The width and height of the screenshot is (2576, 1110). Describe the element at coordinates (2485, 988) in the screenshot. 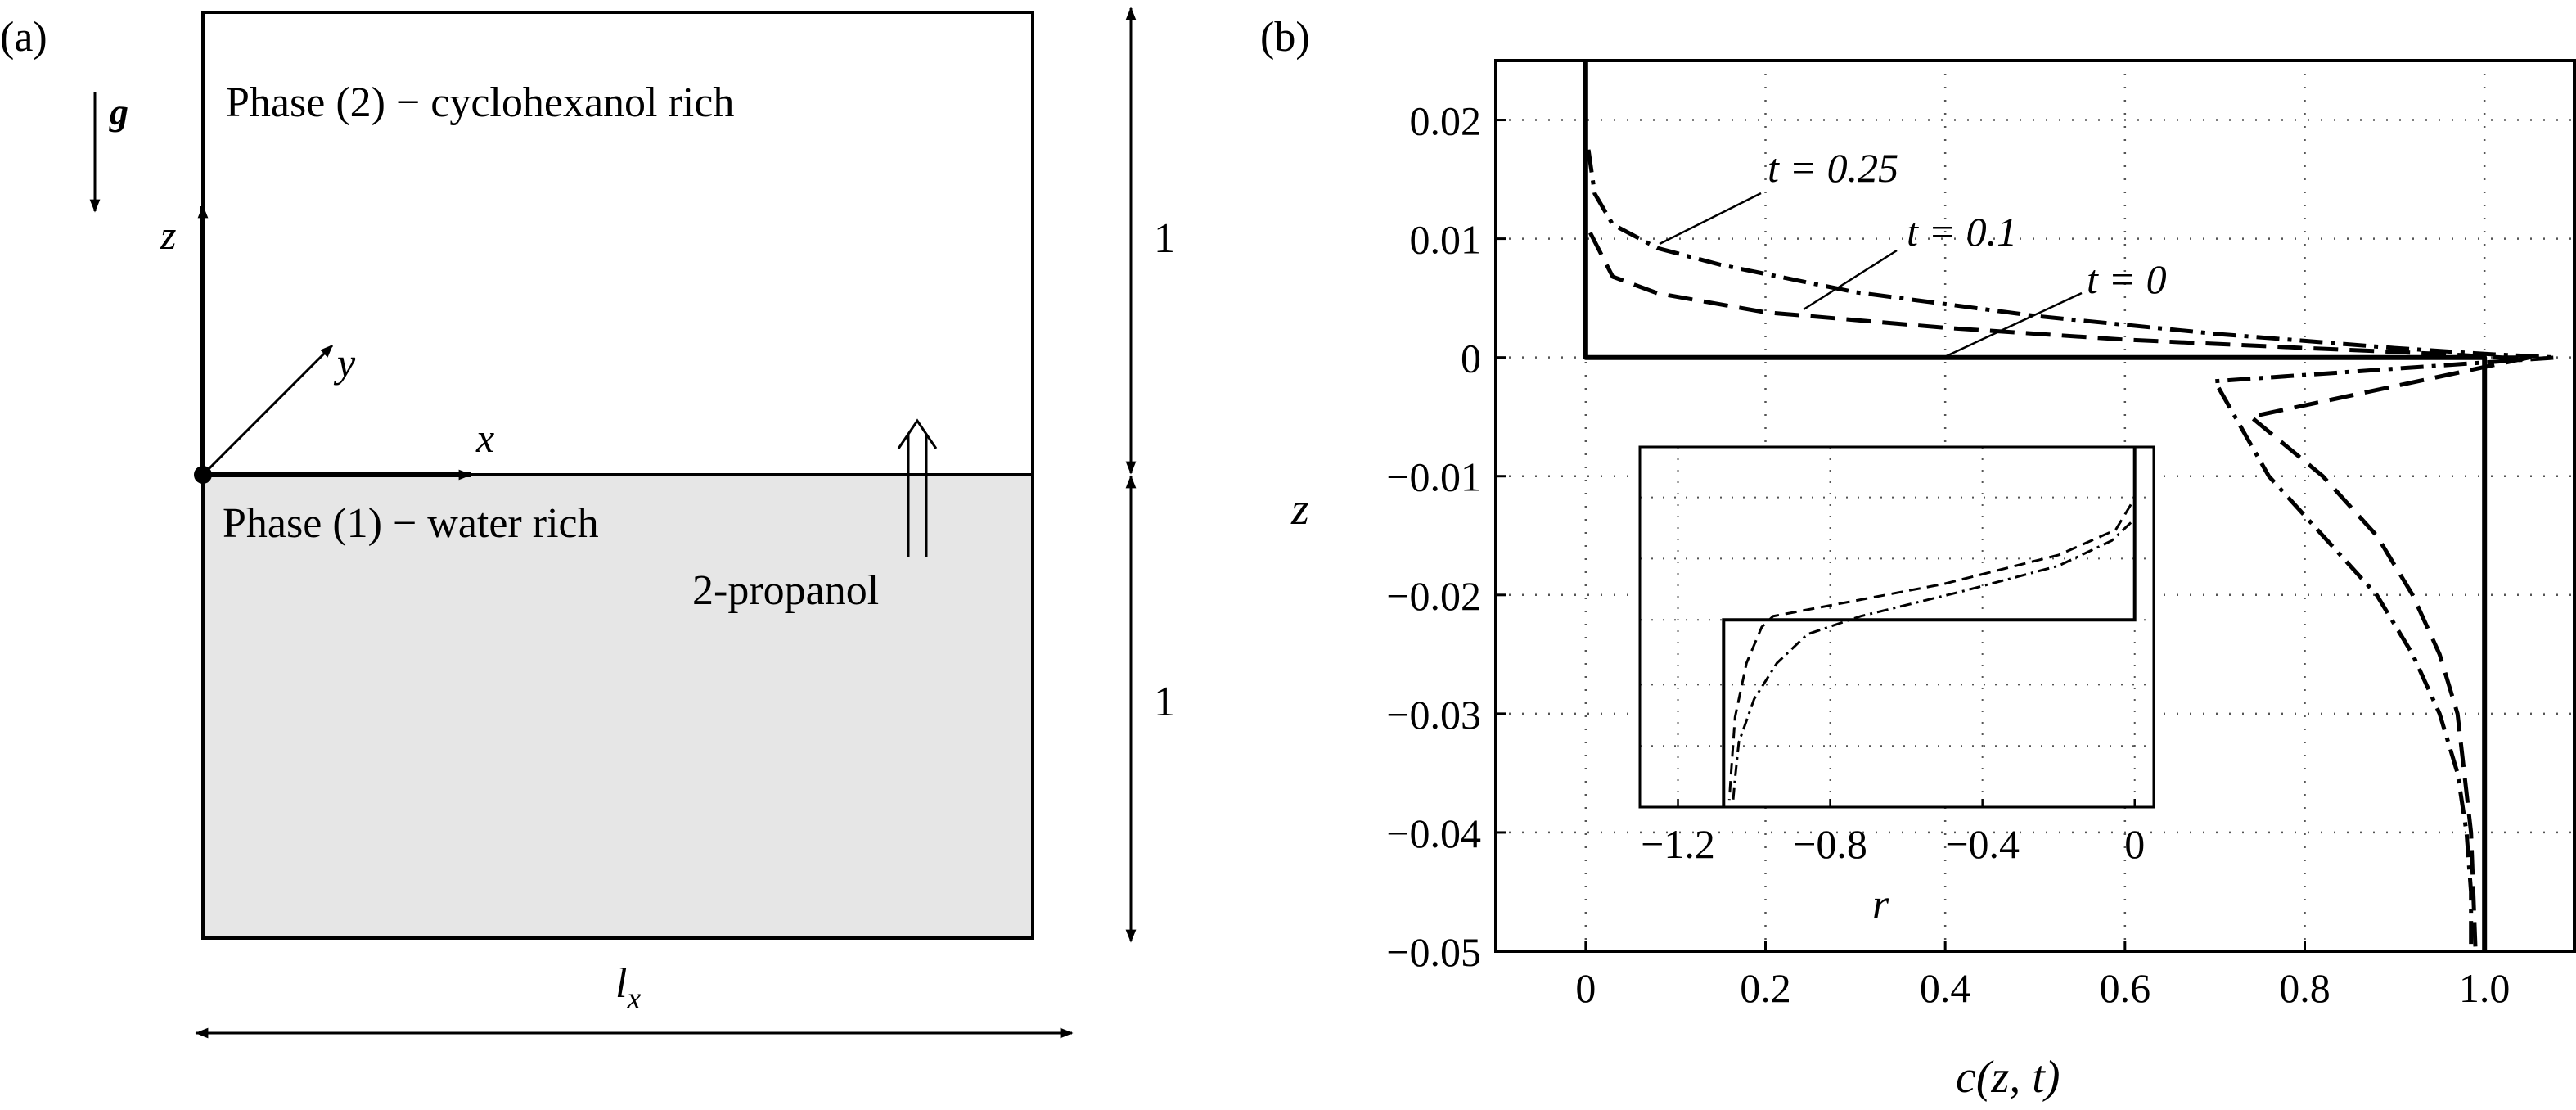

I see `x-tick-label: 1.0` at that location.